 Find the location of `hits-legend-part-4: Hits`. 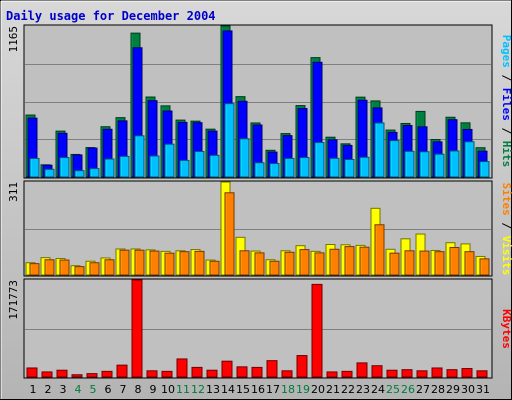

hits-legend-part-4: Hits is located at coordinates (506, 154).